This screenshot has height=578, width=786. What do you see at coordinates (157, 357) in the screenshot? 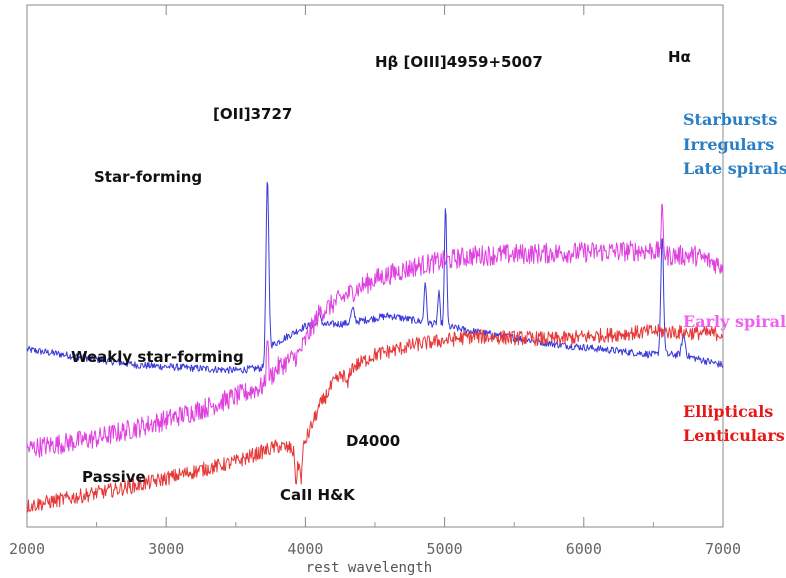
I see `annotation-wsf_label: Weakly star-forming` at bounding box center [157, 357].